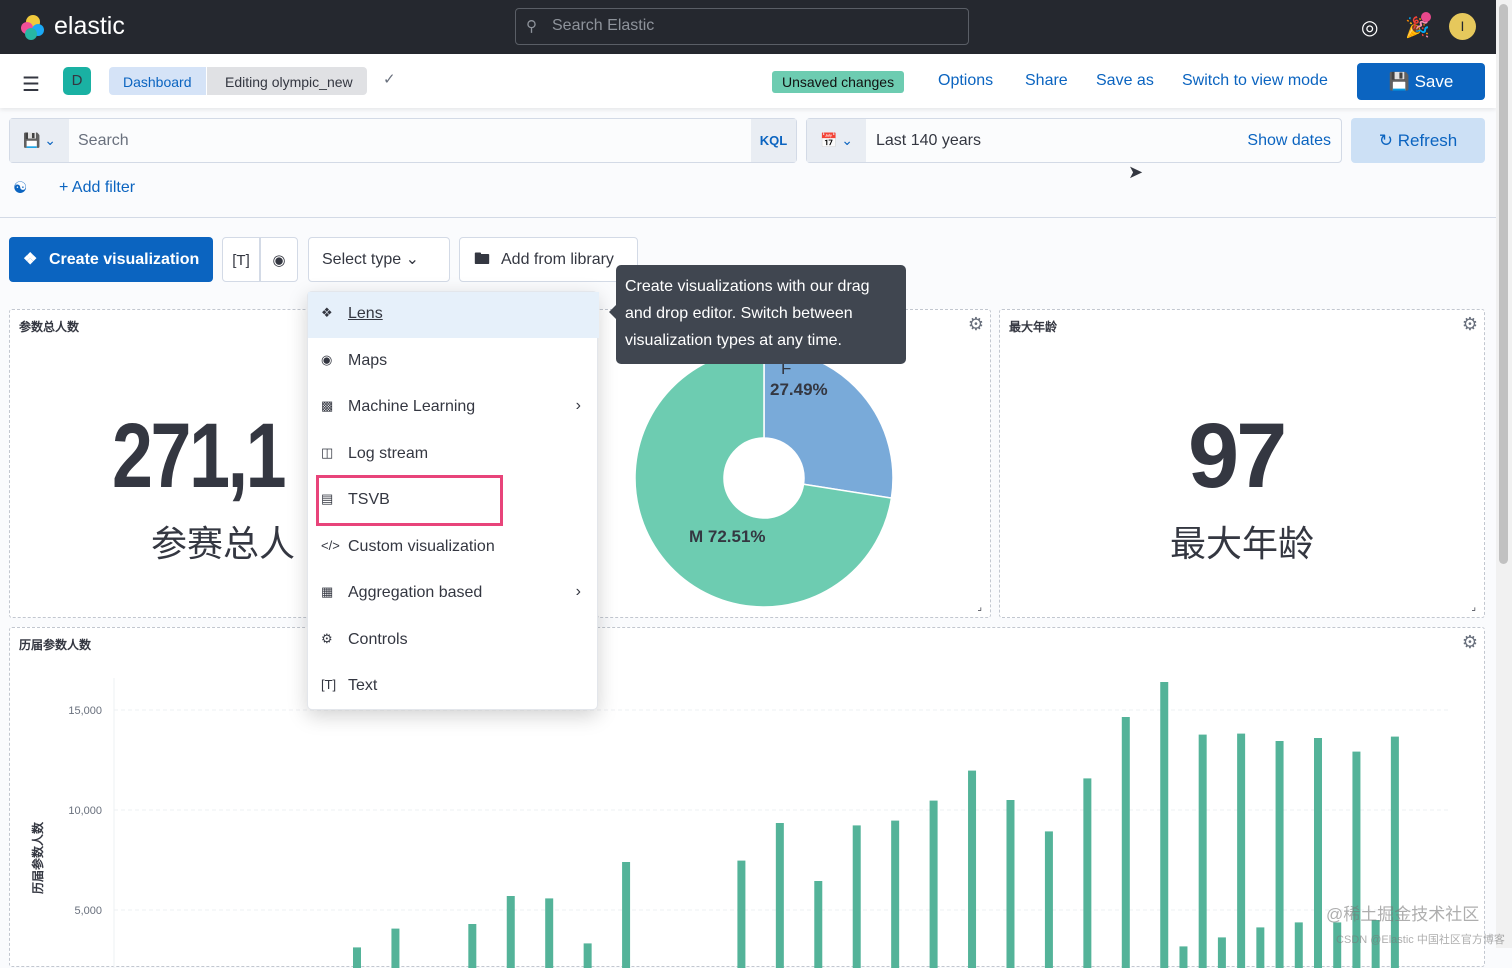 The image size is (1512, 968). What do you see at coordinates (786, 368) in the screenshot?
I see `pie-label-f: F` at bounding box center [786, 368].